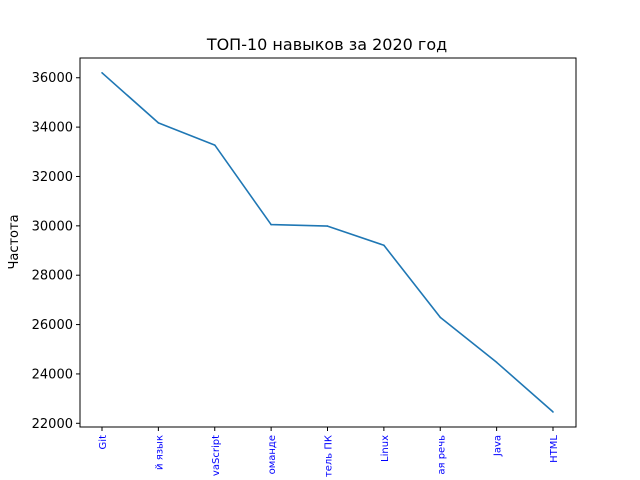 The image size is (640, 480). I want to click on x-tick-label: тель ПК, so click(329, 456).